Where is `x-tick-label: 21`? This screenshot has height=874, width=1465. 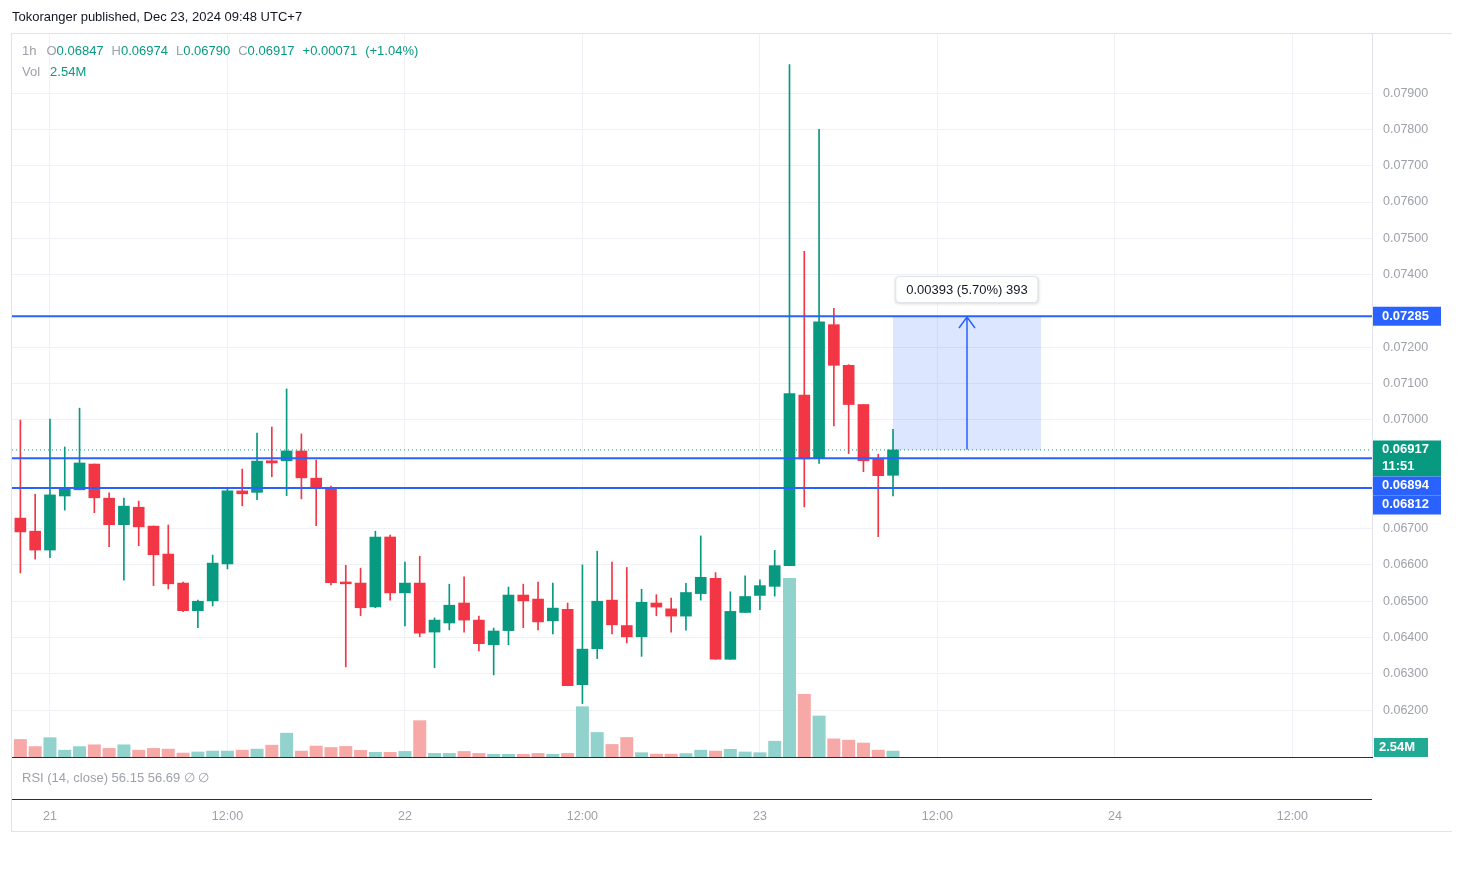 x-tick-label: 21 is located at coordinates (50, 815).